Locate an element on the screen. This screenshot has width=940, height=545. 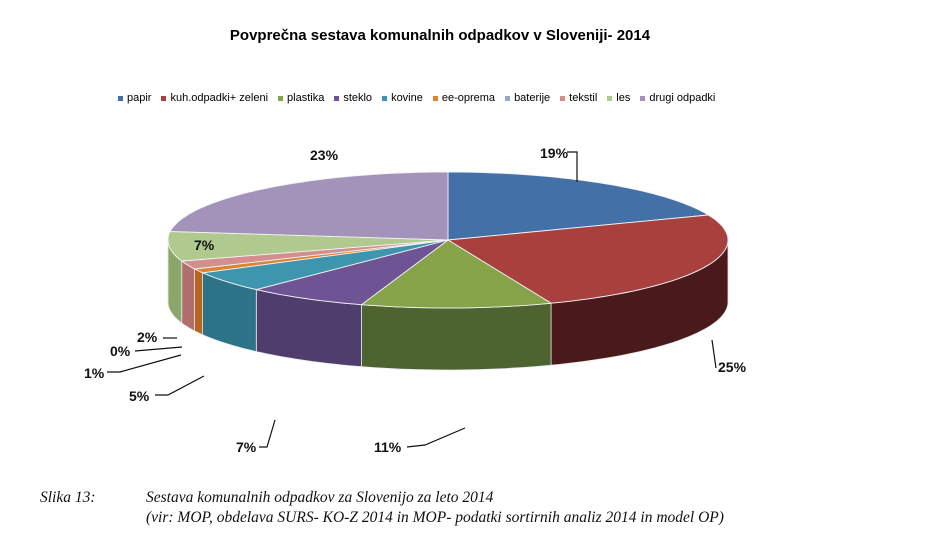
legend-item: papir is located at coordinates (134, 98).